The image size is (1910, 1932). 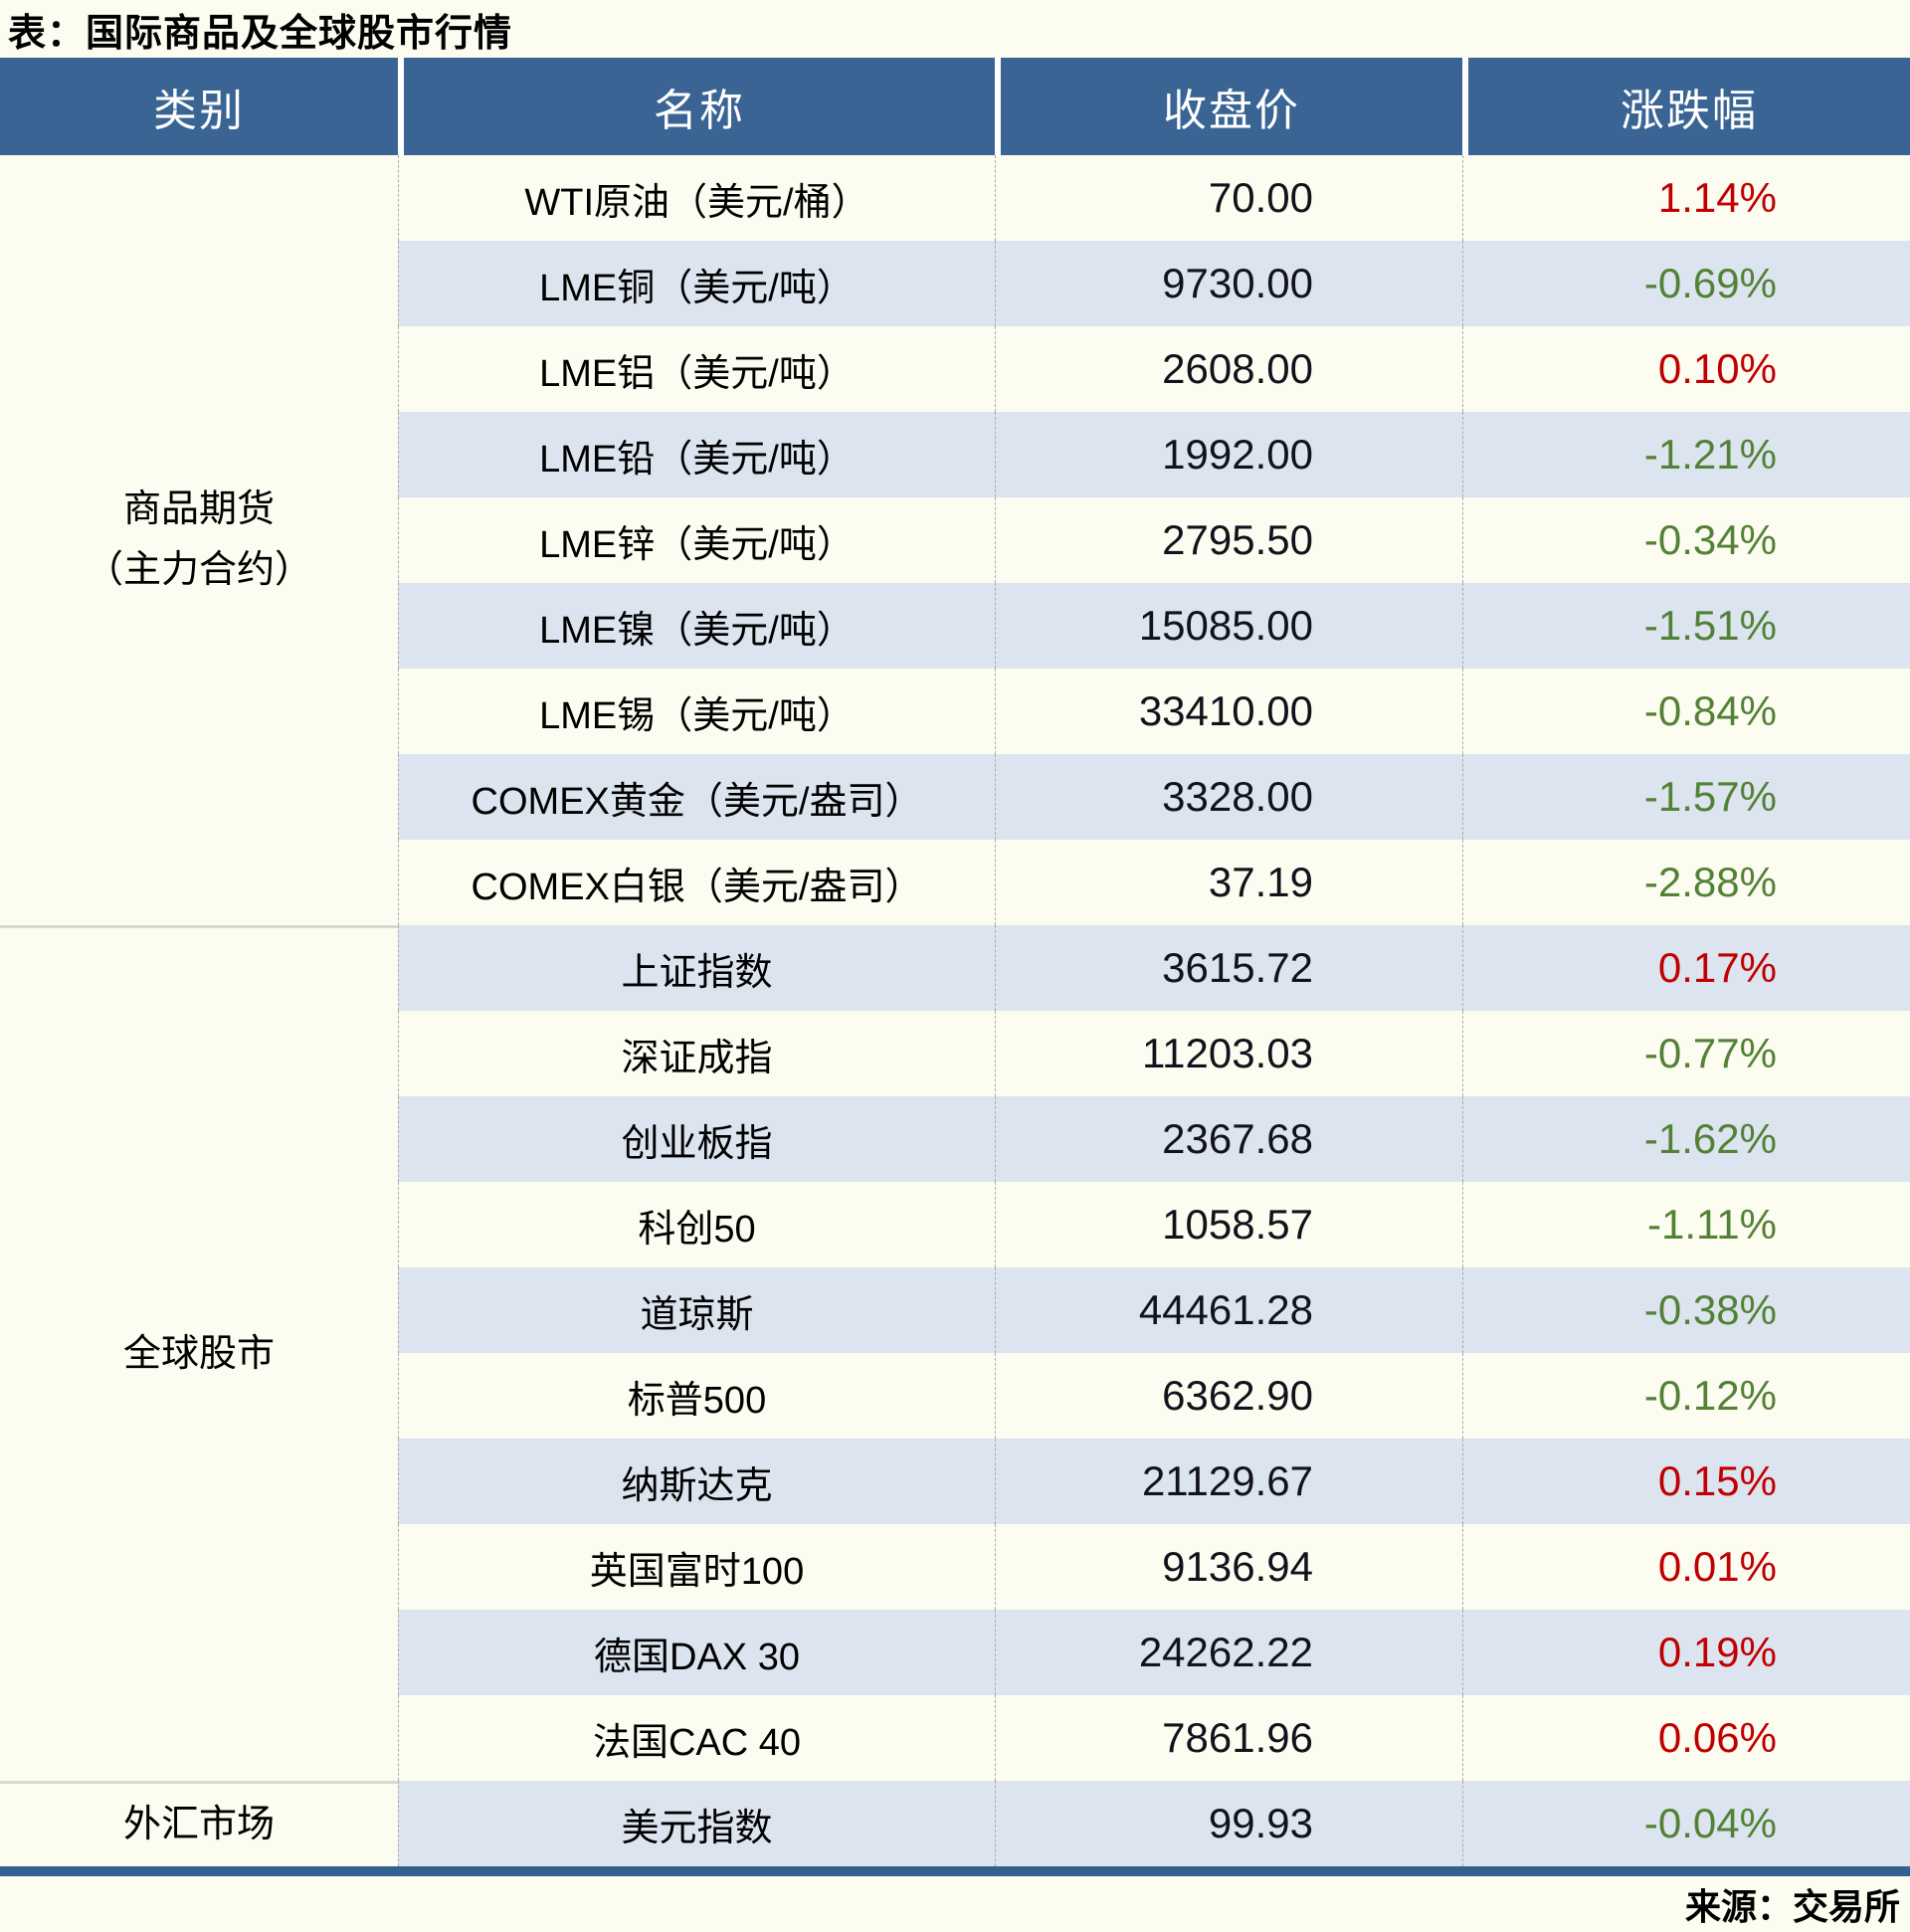 What do you see at coordinates (199, 106) in the screenshot?
I see `column-header-category: 类别` at bounding box center [199, 106].